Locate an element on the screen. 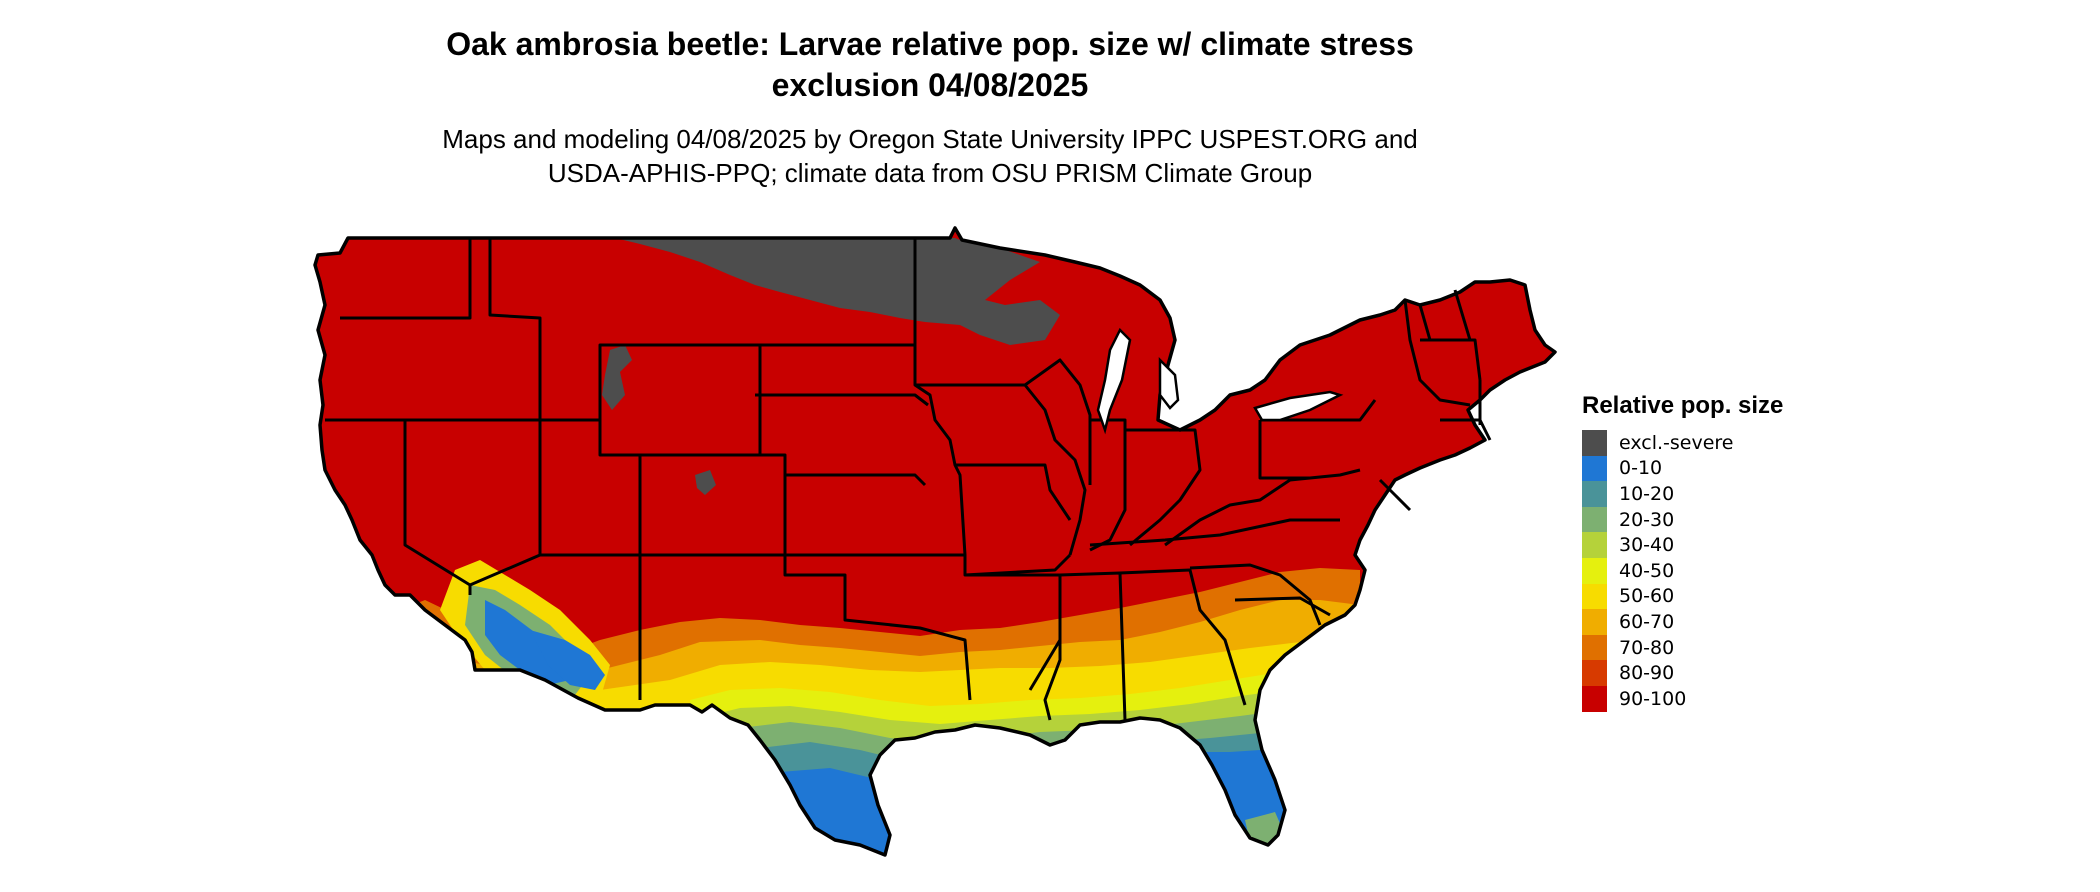  legend-label: 60-70 is located at coordinates (1647, 621).